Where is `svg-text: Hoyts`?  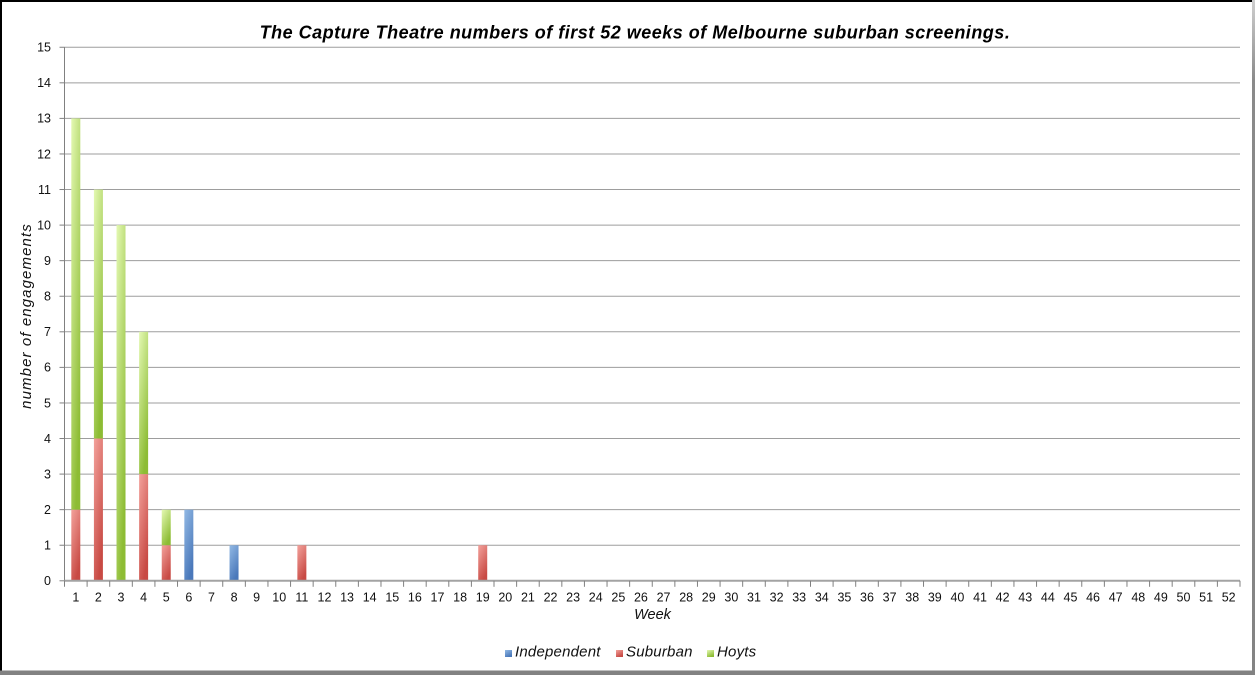
svg-text: Hoyts is located at coordinates (737, 652).